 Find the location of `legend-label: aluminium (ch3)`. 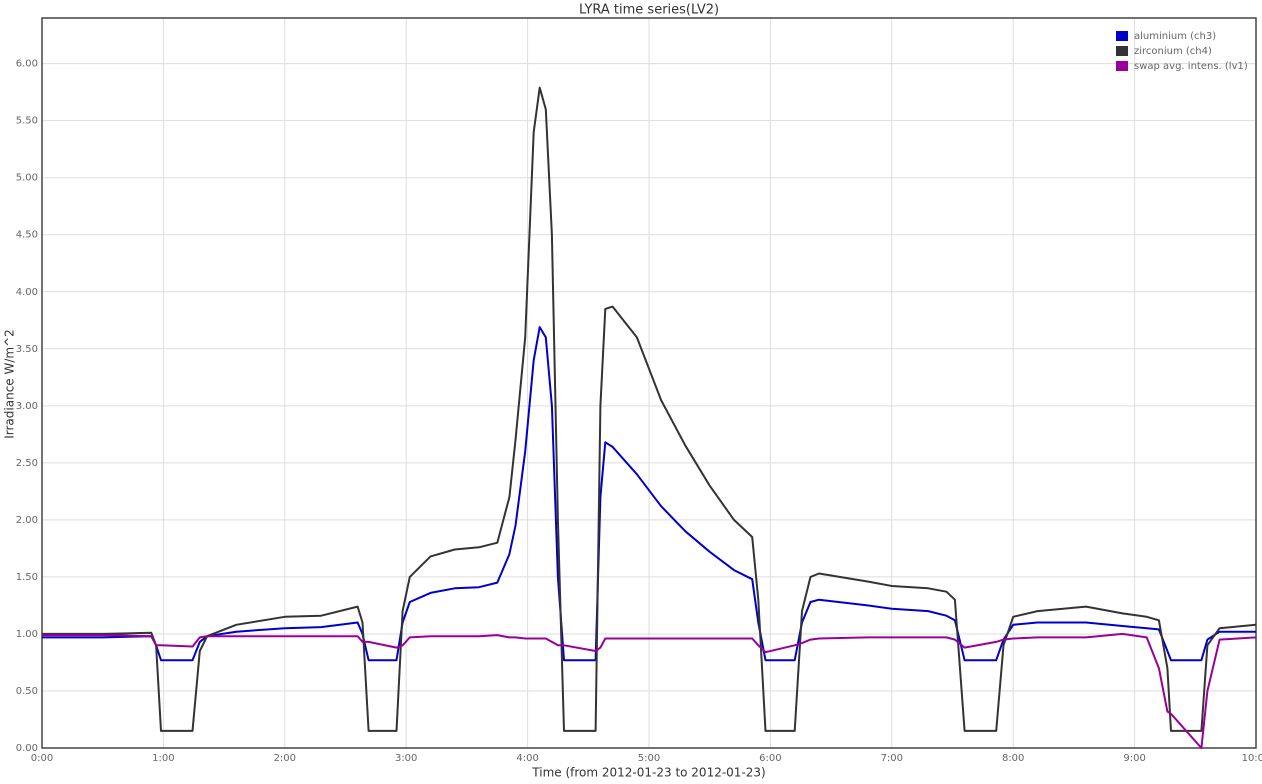

legend-label: aluminium (ch3) is located at coordinates (1175, 36).